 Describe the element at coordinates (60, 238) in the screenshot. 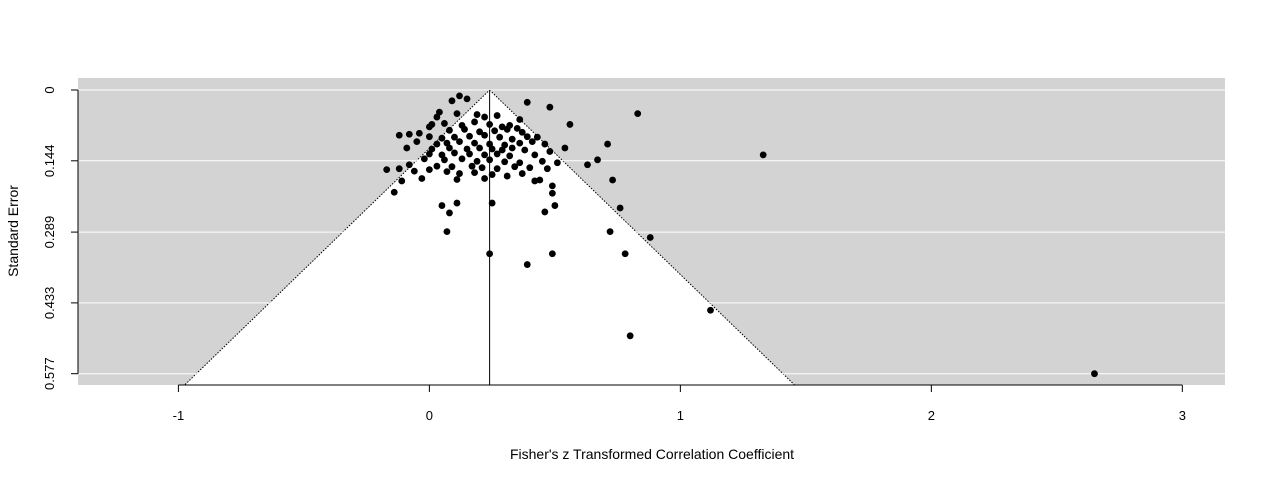

I see `y-axis-ticks: 0 0.144 0.289 0.433 0.577` at that location.